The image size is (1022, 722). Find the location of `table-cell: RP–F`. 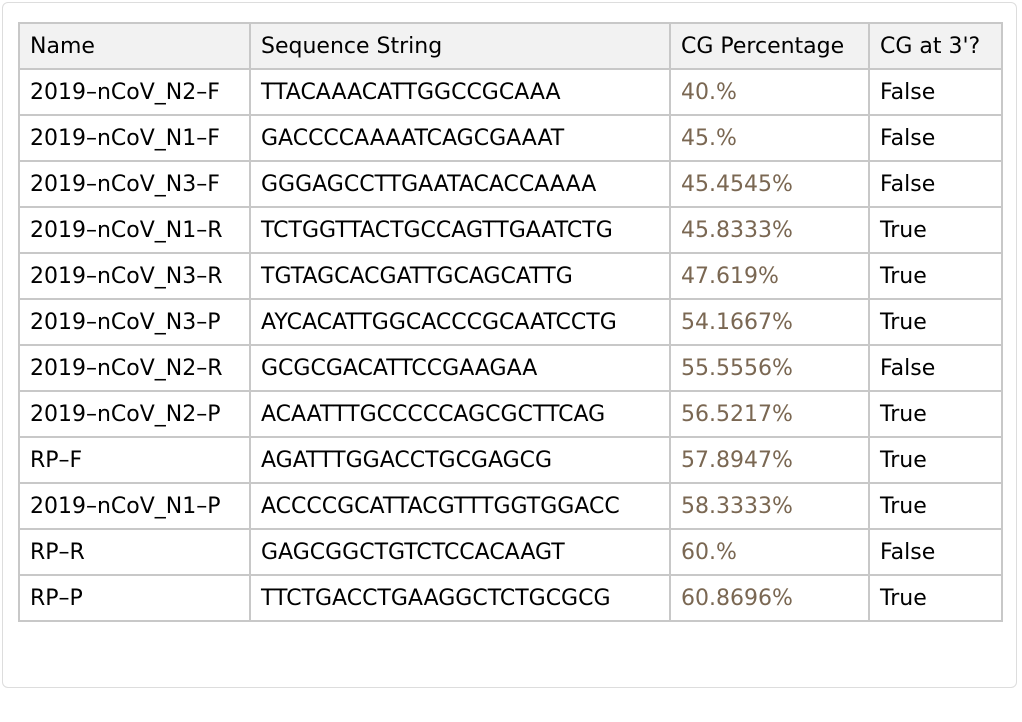

table-cell: RP–F is located at coordinates (134, 460).